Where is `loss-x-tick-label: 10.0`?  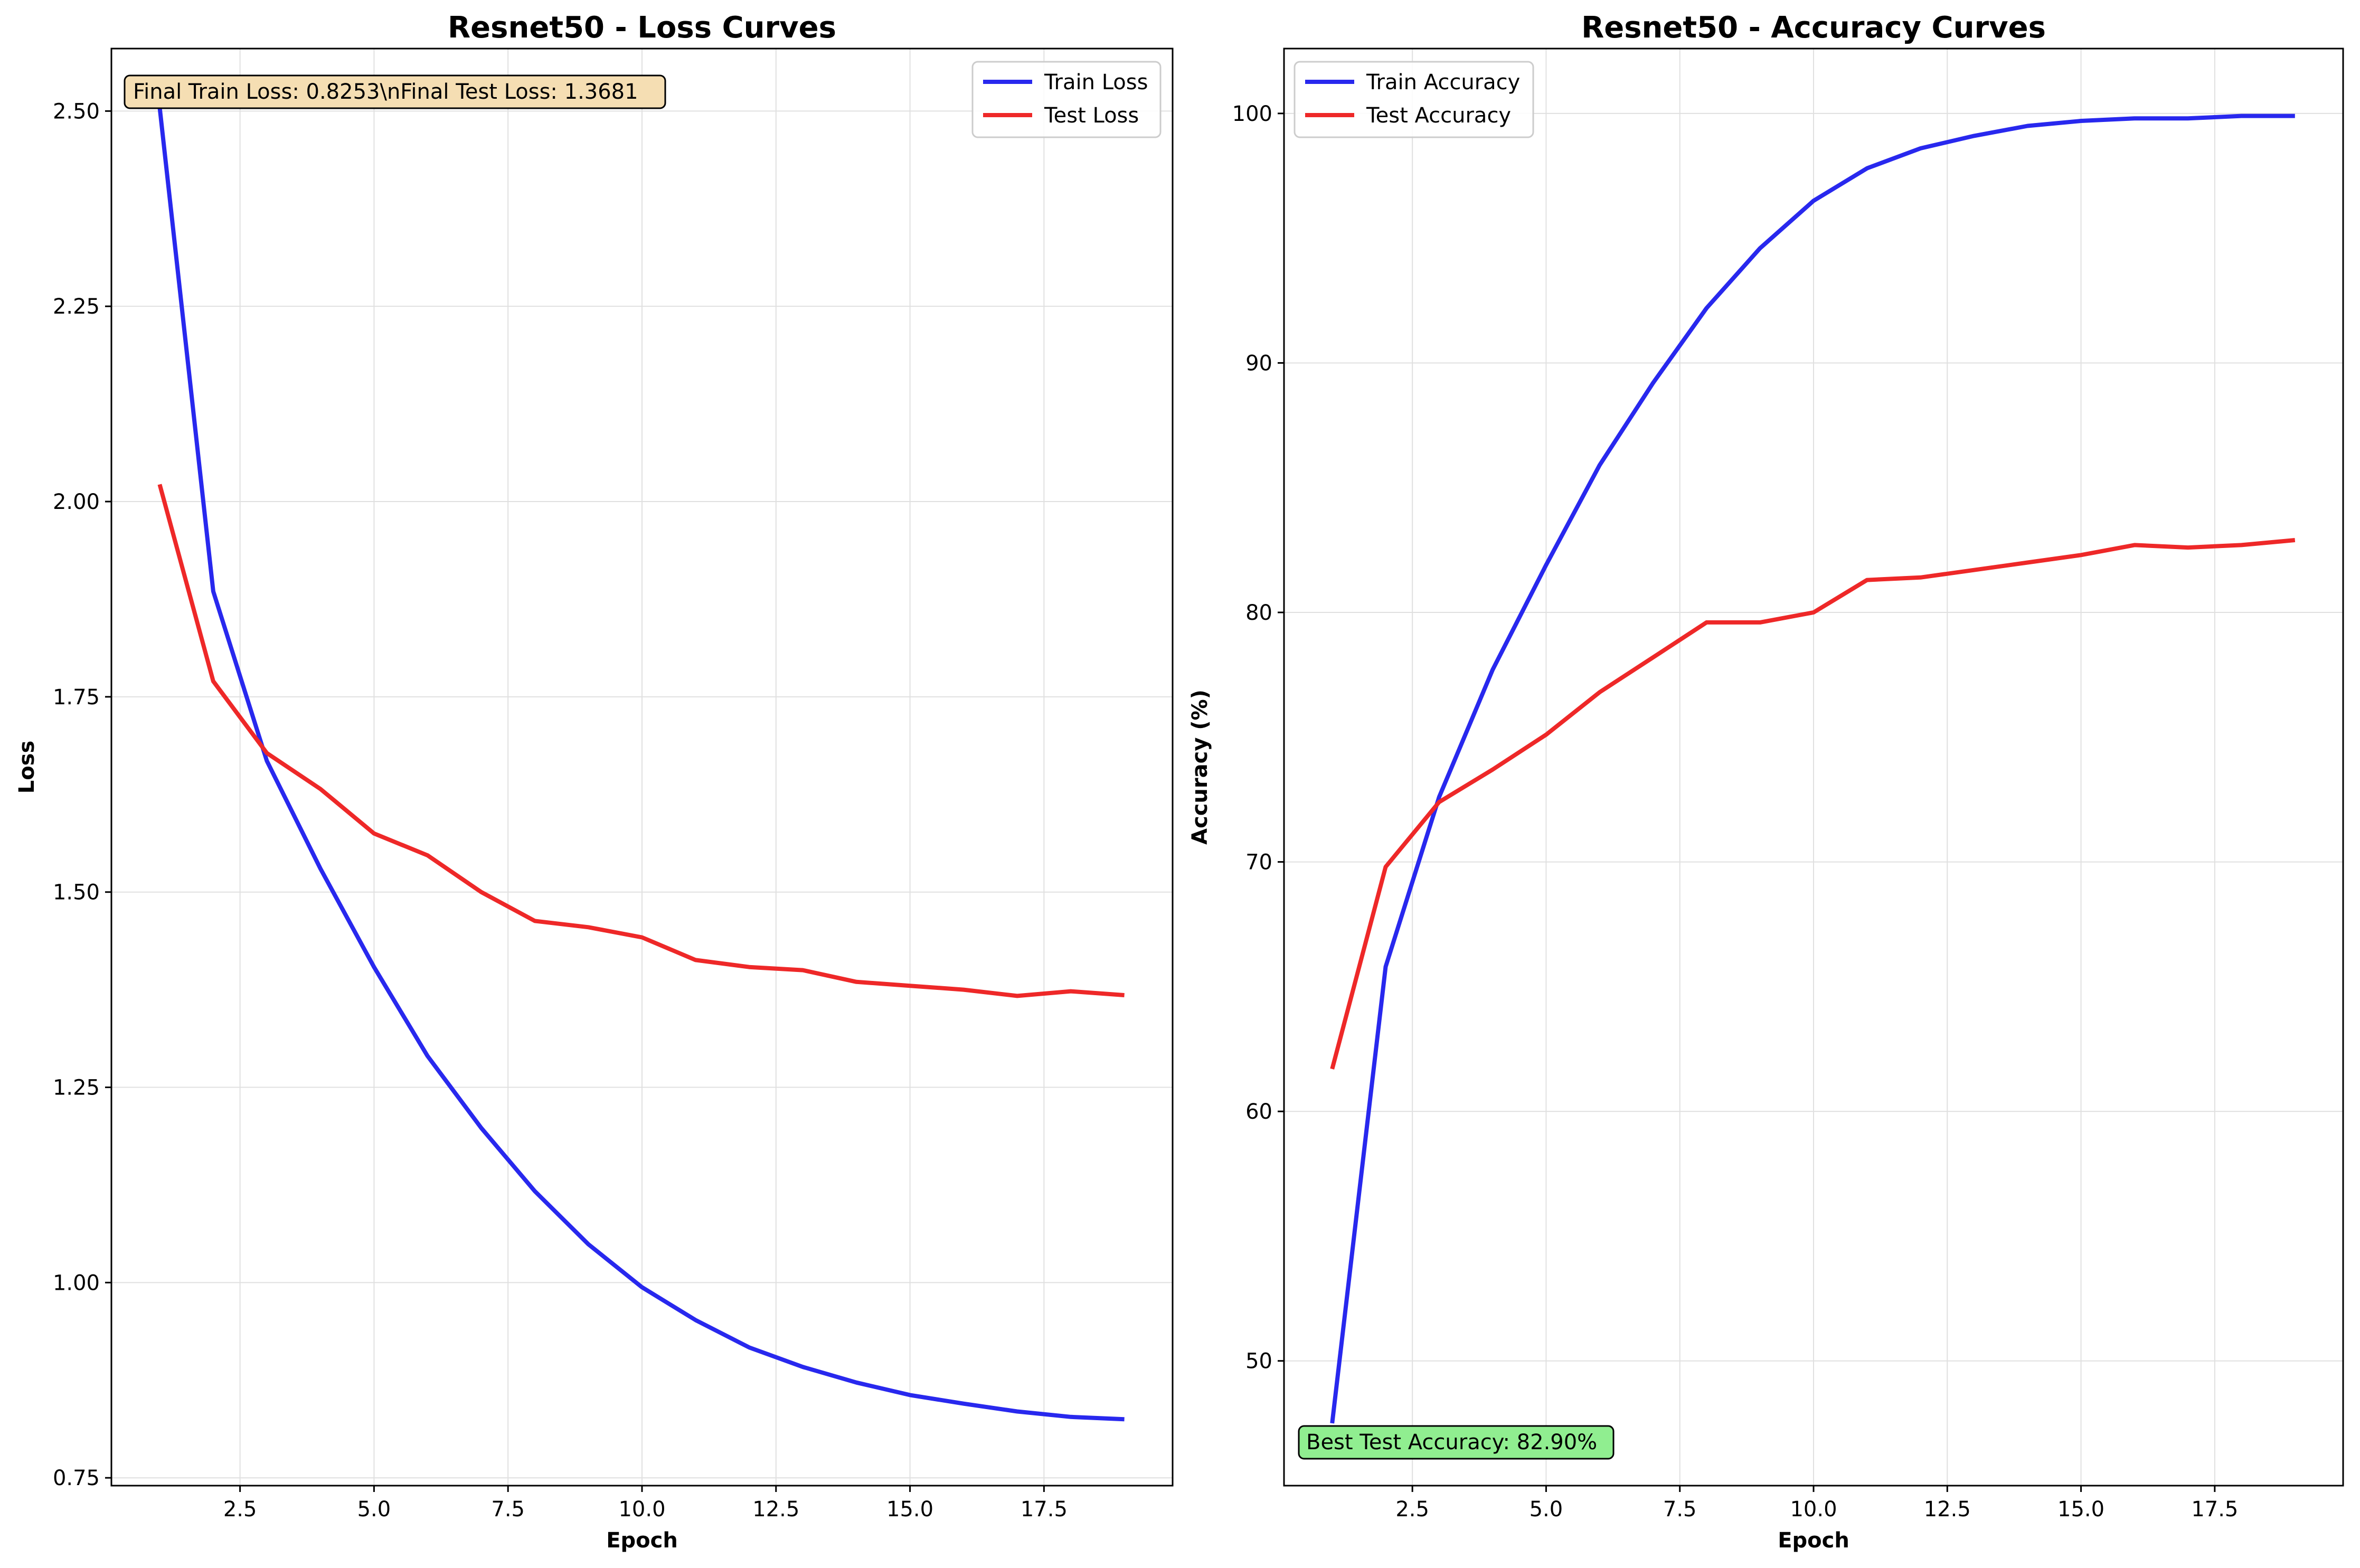 loss-x-tick-label: 10.0 is located at coordinates (641, 1509).